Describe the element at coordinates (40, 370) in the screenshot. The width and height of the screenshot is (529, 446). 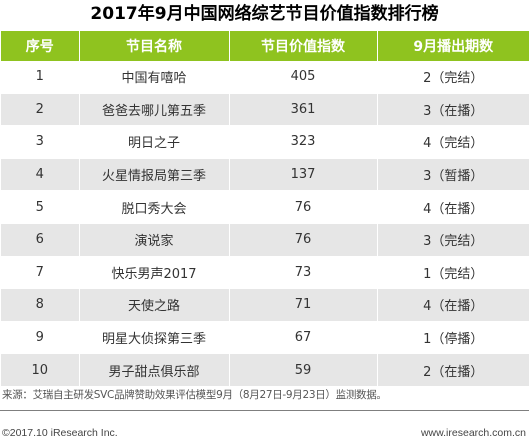
I see `cell-rank: 10` at that location.